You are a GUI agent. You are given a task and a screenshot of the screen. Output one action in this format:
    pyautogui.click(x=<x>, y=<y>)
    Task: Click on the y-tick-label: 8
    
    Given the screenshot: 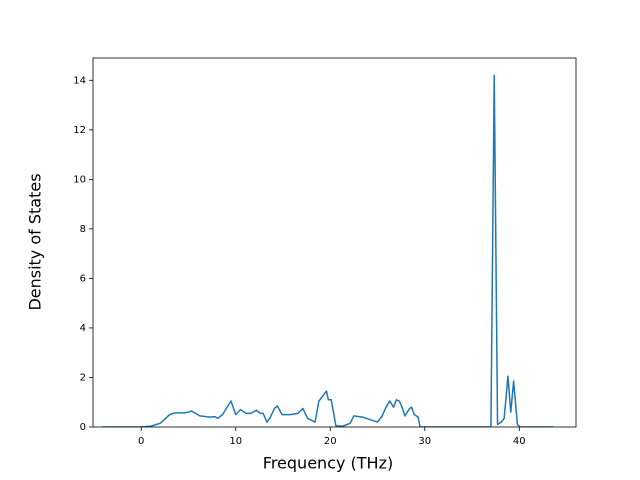 What is the action you would take?
    pyautogui.click(x=83, y=229)
    